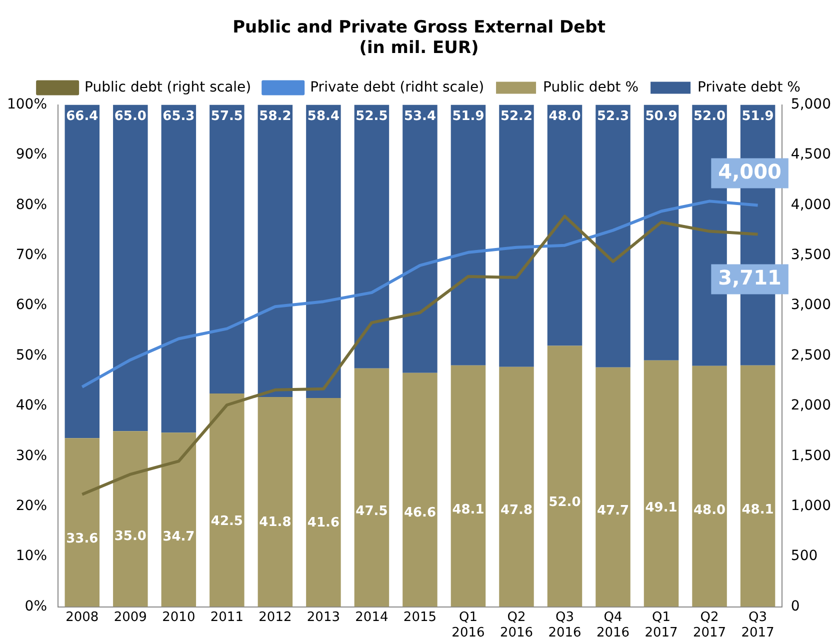 This screenshot has width=838, height=644. Describe the element at coordinates (227, 617) in the screenshot. I see `x-tick-label: 2011` at that location.